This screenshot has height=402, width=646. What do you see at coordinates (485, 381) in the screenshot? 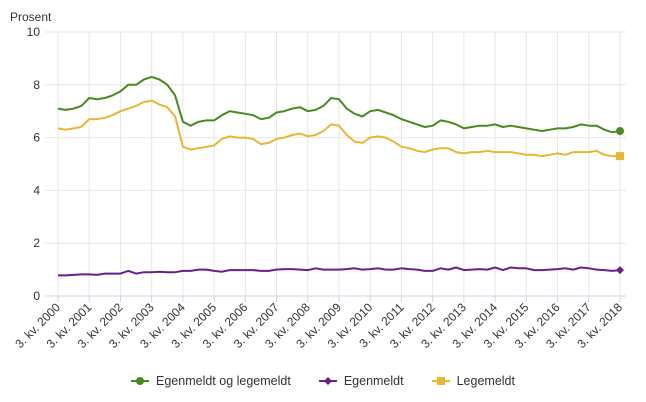
I see `legend-label: Legemeldt` at bounding box center [485, 381].